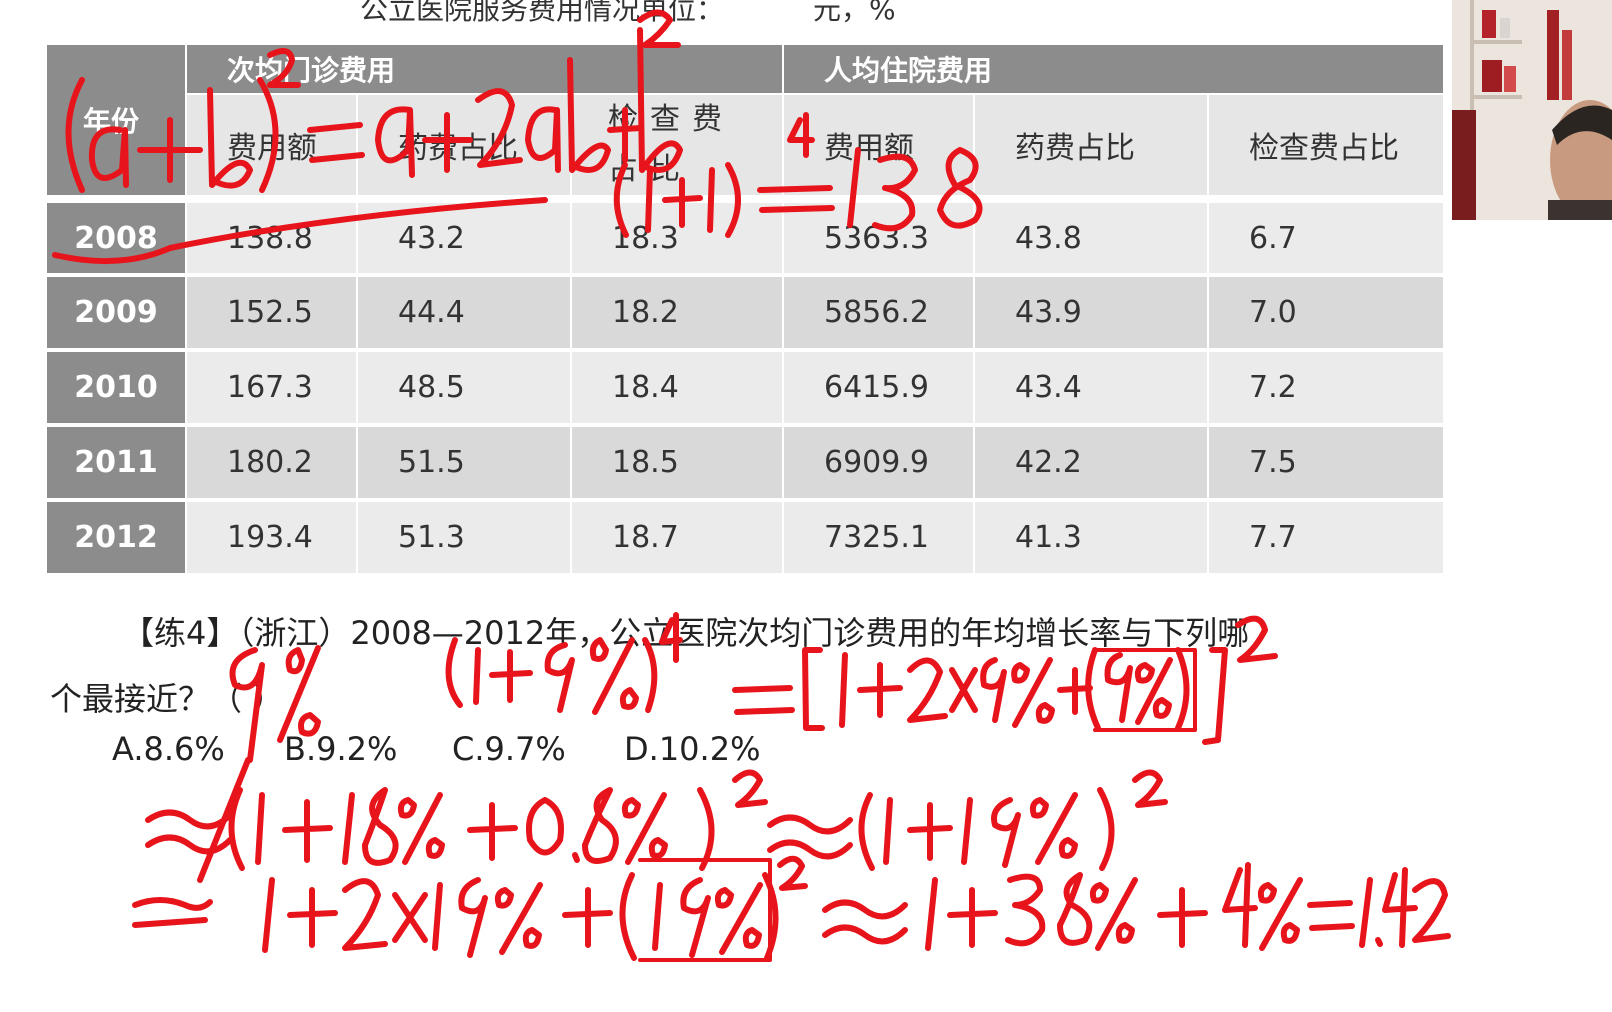  I want to click on table-title: 公立医院服务费用情况单位： 元，%, so click(628, 13).